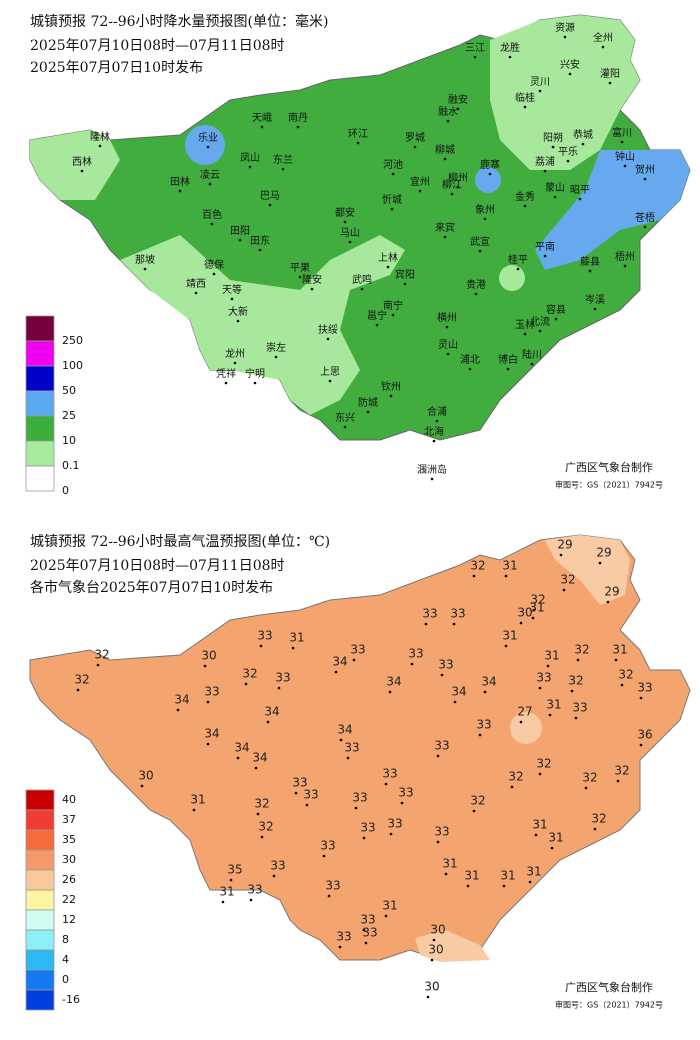  What do you see at coordinates (525, 97) in the screenshot?
I see `place-label: 临桂` at bounding box center [525, 97].